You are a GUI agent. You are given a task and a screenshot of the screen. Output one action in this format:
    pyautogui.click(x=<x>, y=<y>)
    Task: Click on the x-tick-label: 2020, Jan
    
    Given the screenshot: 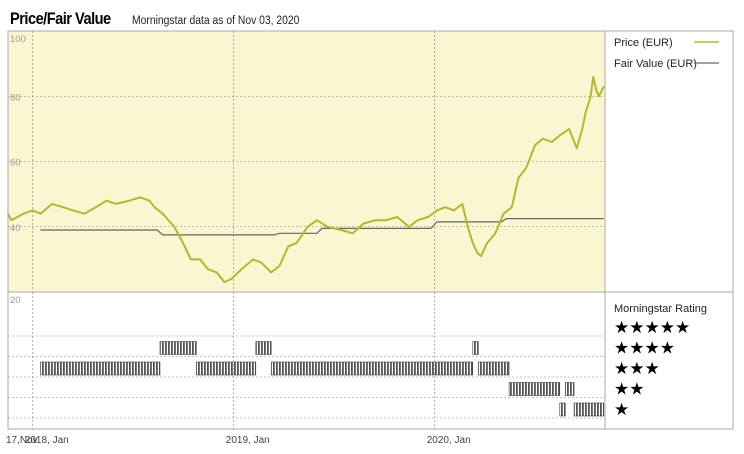 What is the action you would take?
    pyautogui.click(x=449, y=440)
    